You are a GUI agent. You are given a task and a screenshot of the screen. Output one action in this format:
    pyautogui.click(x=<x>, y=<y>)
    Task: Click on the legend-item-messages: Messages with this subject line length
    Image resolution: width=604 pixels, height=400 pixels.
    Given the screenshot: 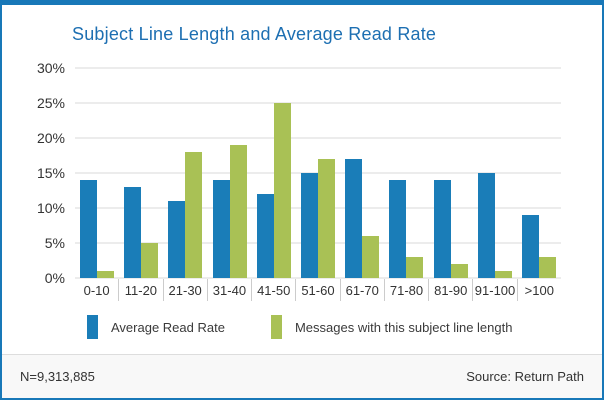 What is the action you would take?
    pyautogui.click(x=391, y=327)
    